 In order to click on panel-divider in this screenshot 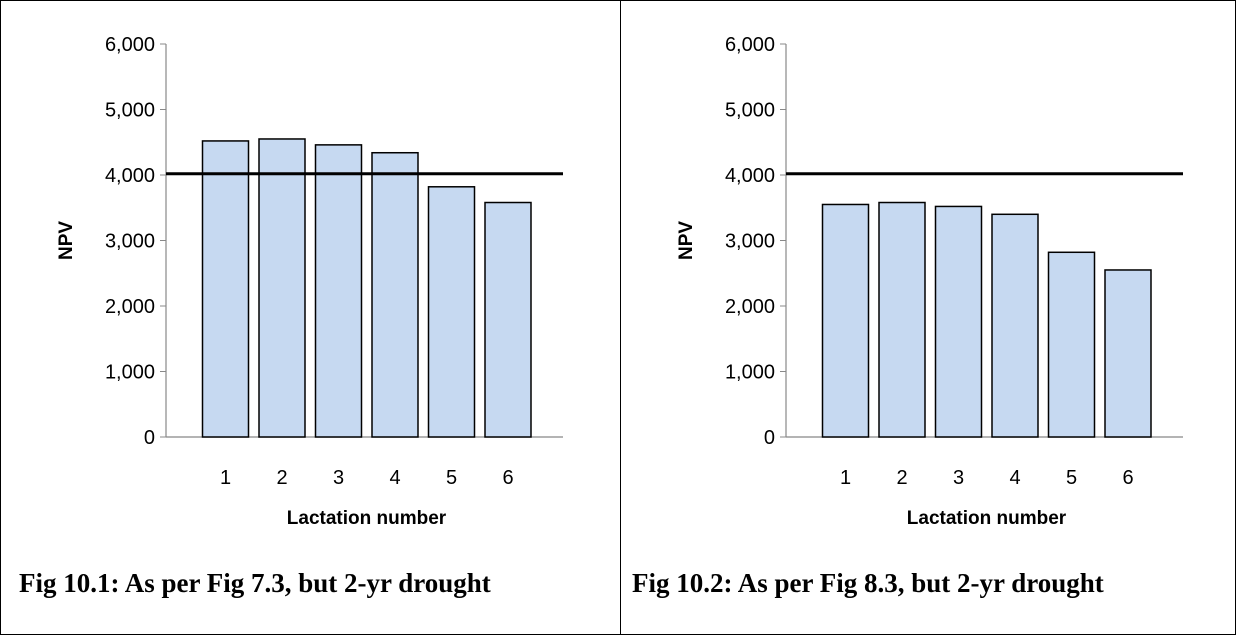, I will do `click(620, 317)`.